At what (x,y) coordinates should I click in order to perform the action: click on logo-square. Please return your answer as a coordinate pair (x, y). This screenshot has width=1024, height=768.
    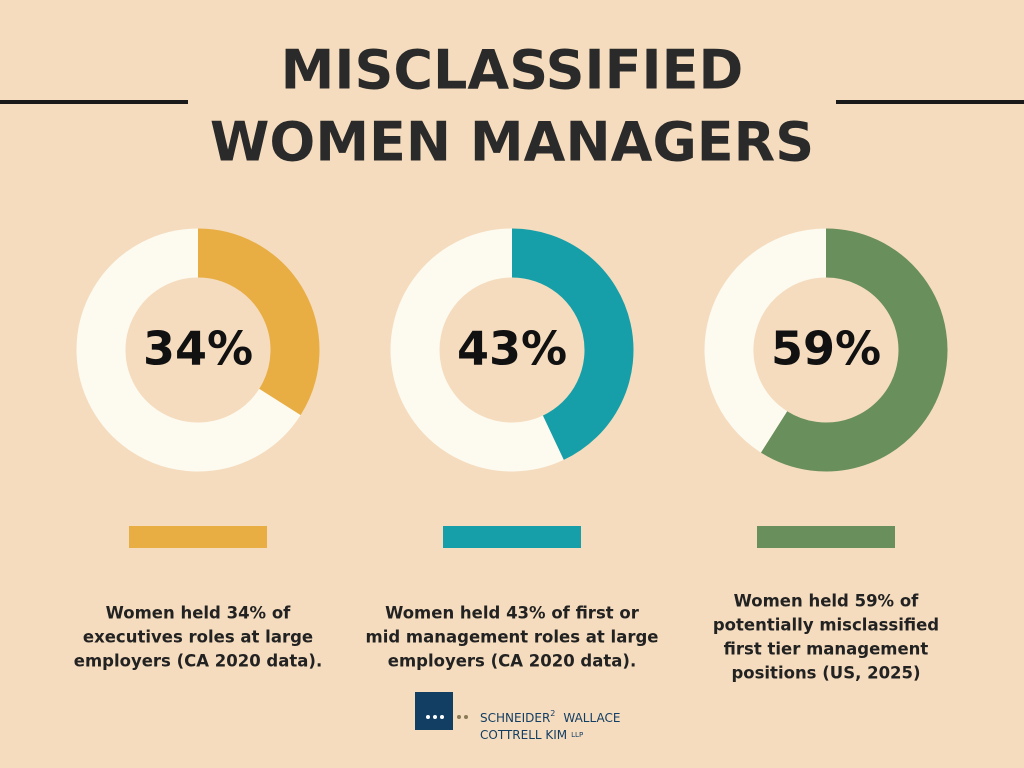
    Looking at the image, I should click on (434, 711).